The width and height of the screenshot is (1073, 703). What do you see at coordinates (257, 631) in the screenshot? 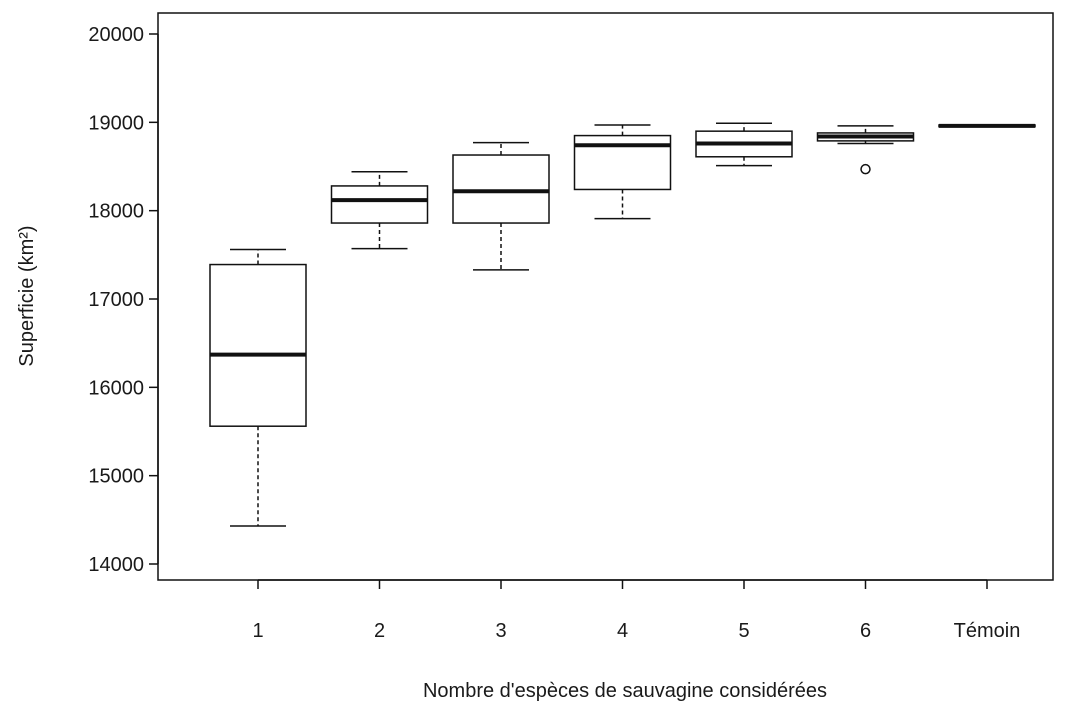
I see `x-tick-label: 1` at bounding box center [257, 631].